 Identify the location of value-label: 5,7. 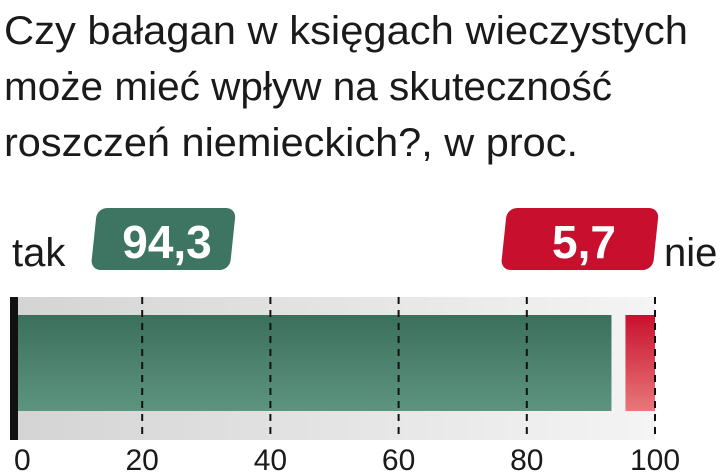
(584, 242).